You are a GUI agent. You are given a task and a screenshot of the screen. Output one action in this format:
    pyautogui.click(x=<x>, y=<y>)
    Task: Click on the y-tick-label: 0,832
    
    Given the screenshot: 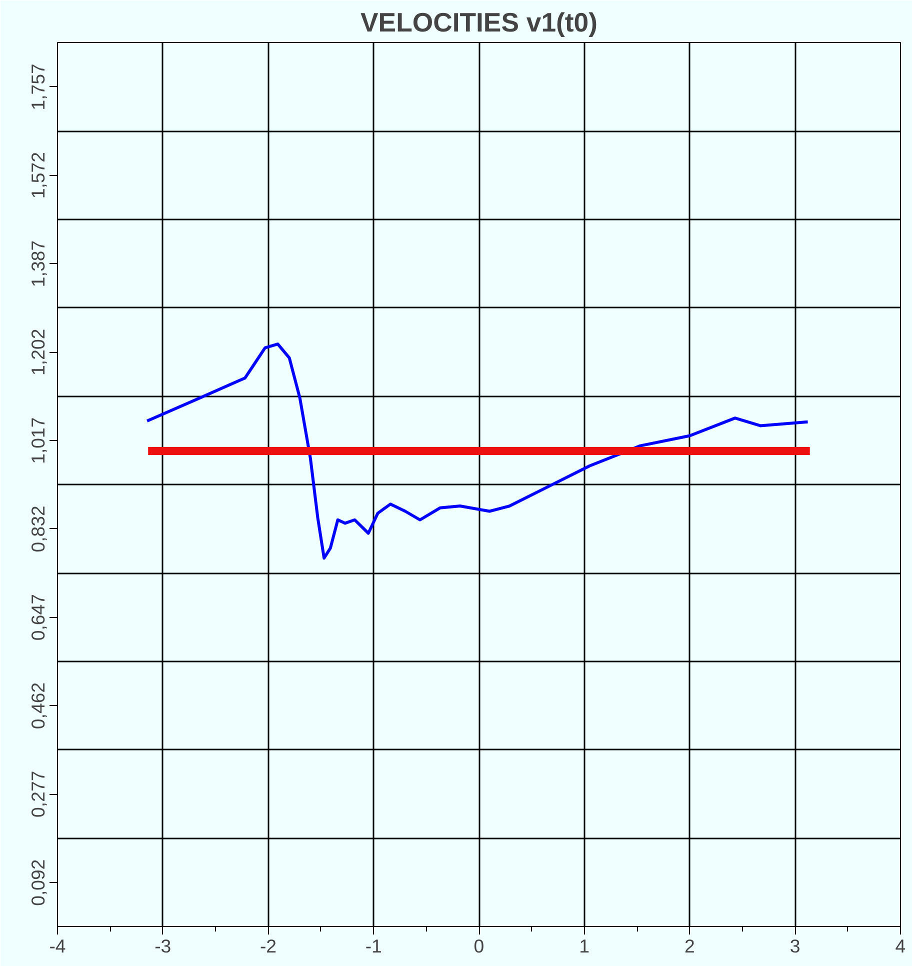 What is the action you would take?
    pyautogui.click(x=38, y=529)
    